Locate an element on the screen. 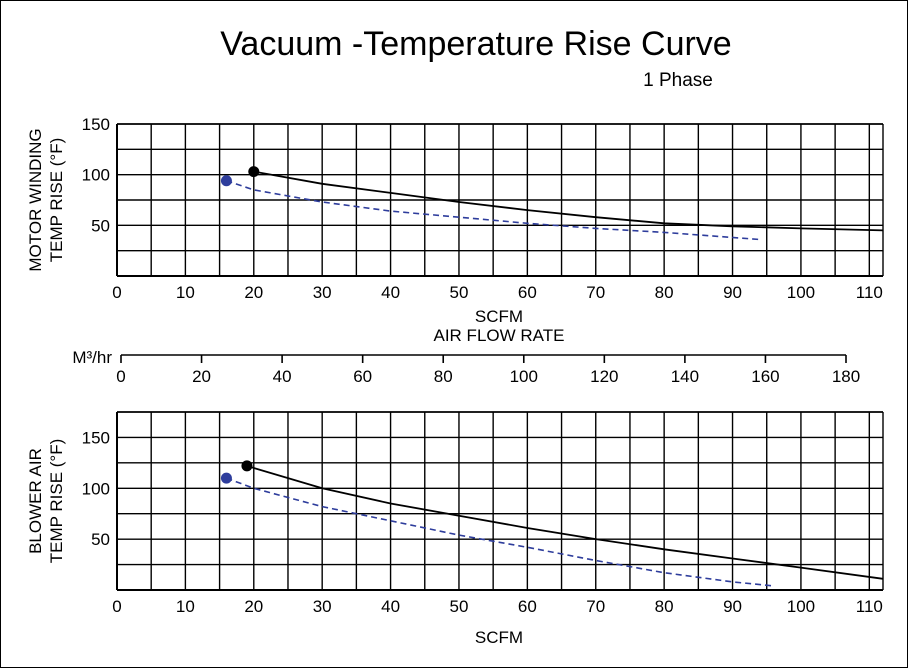 The image size is (908, 668). air-flow-rate-label: AIR FLOW RATE is located at coordinates (499, 335).